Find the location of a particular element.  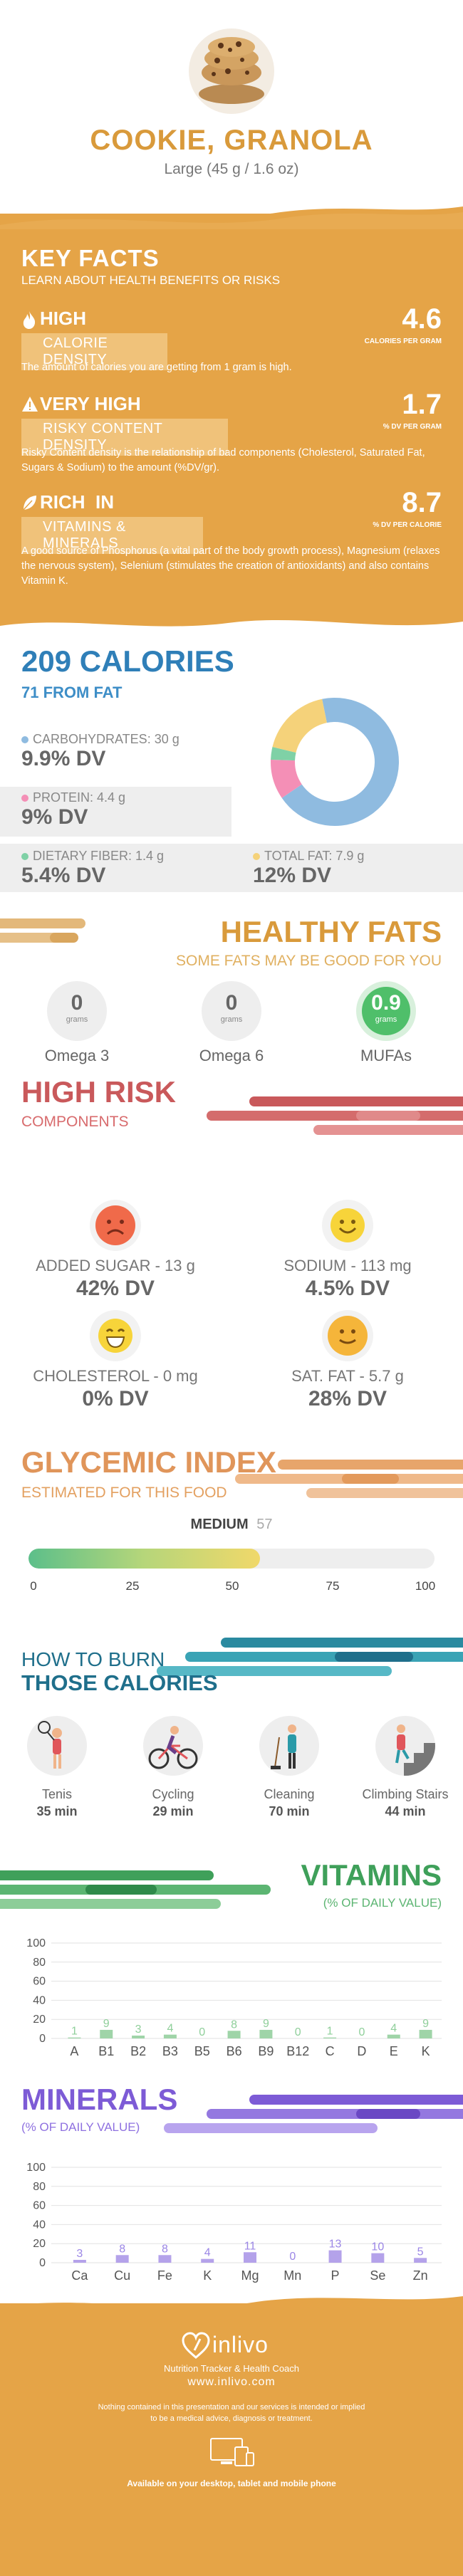

mineral-y-tick: 20 is located at coordinates (39, 2244).